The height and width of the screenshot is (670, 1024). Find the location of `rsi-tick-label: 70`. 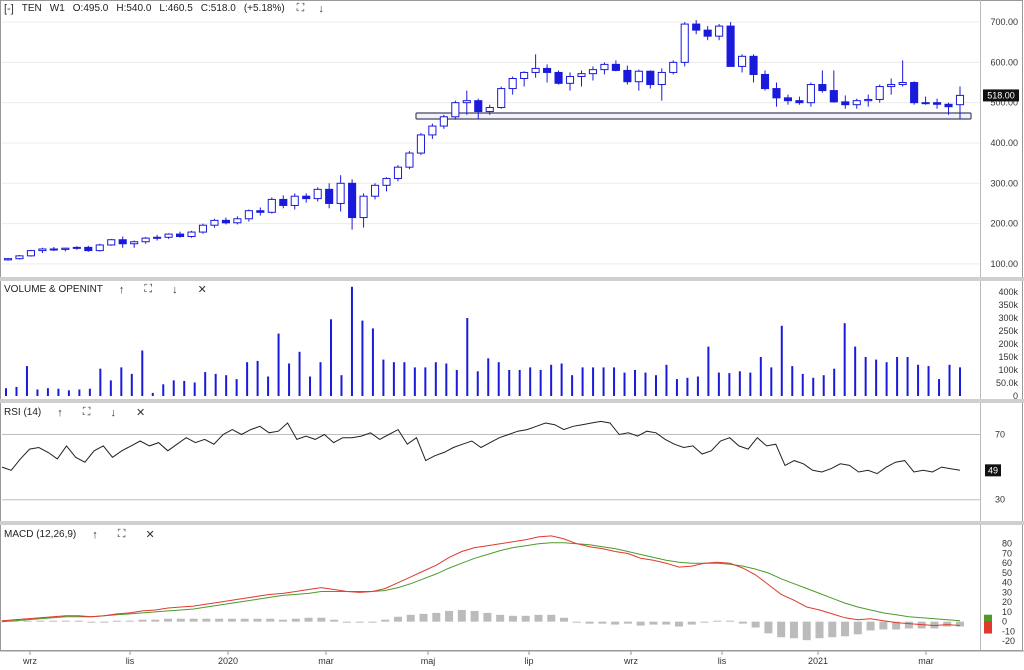

rsi-tick-label: 70 is located at coordinates (1000, 434).